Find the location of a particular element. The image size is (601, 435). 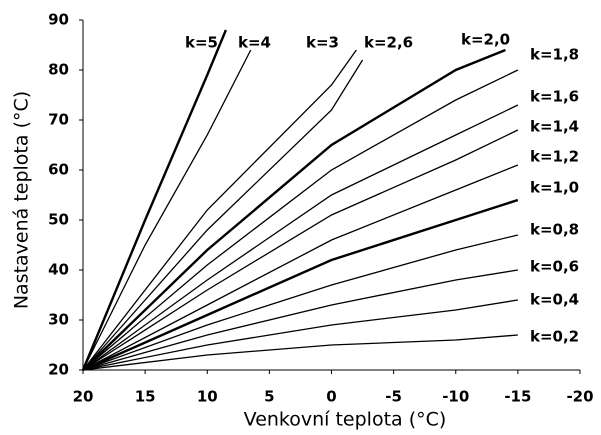

y-tick-label: 90 is located at coordinates (58, 20).